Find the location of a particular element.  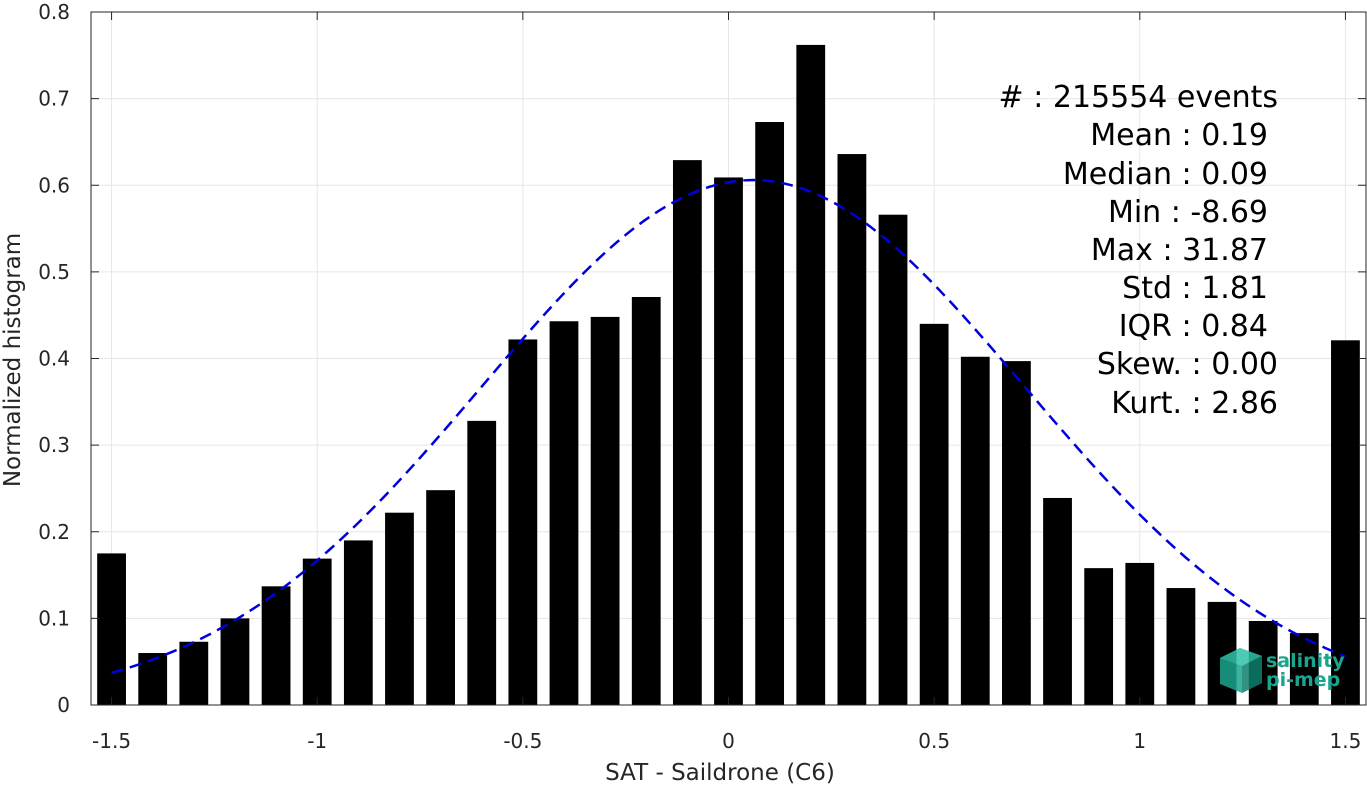

x-tick-label: -0.5 is located at coordinates (522, 741).